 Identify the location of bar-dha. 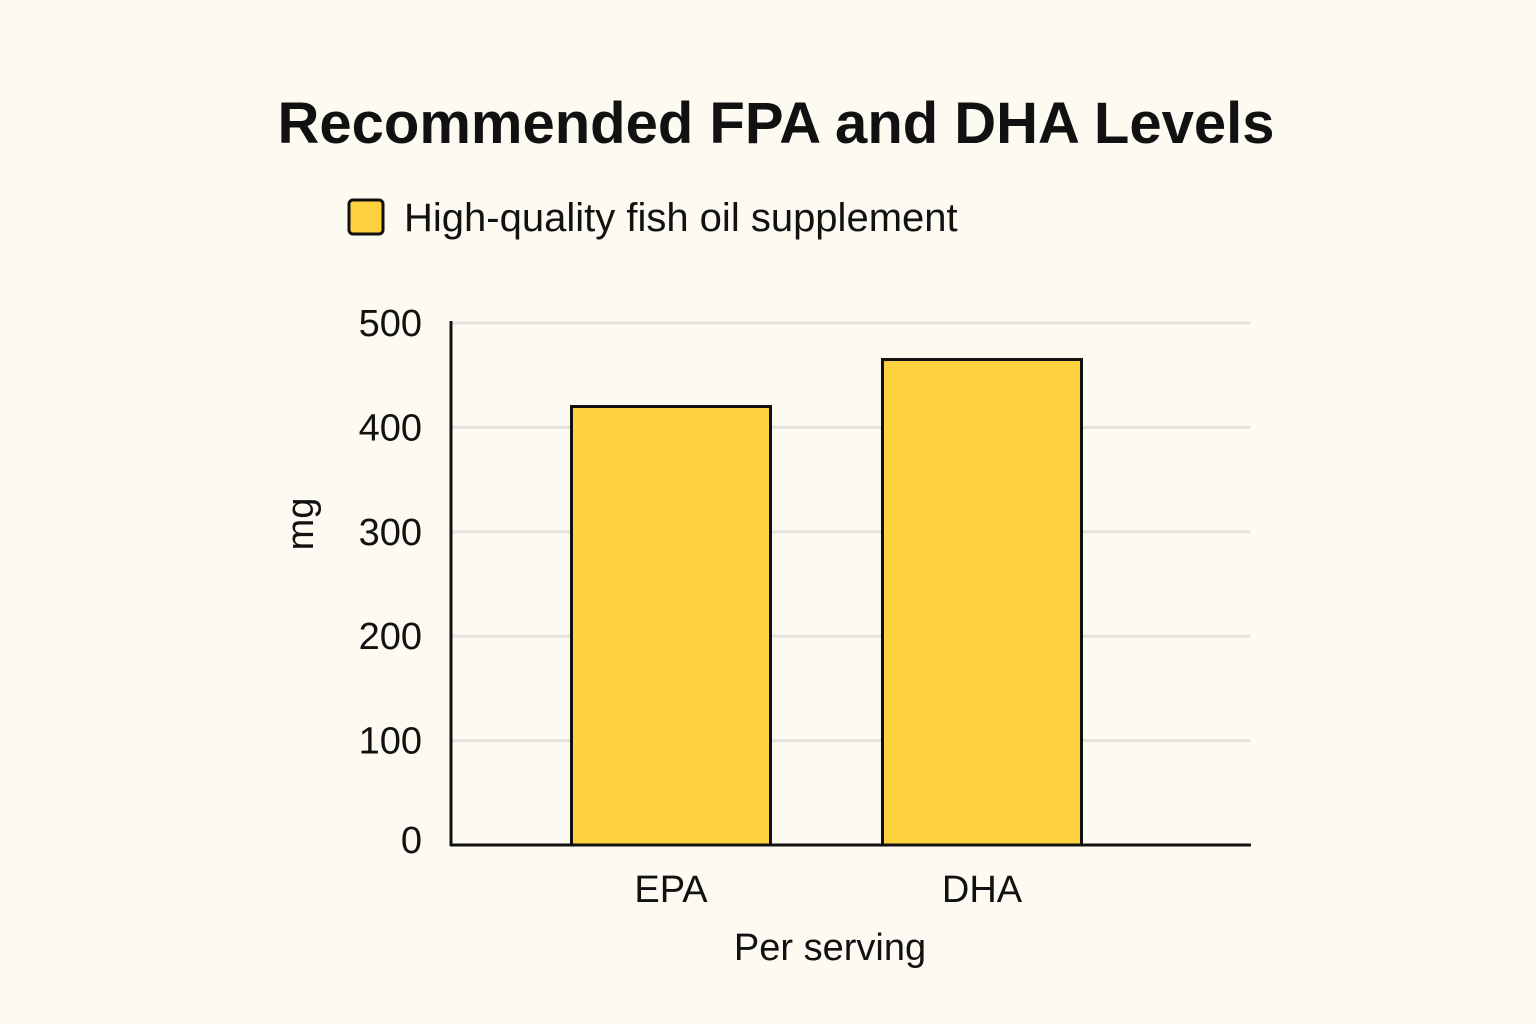
(982, 602).